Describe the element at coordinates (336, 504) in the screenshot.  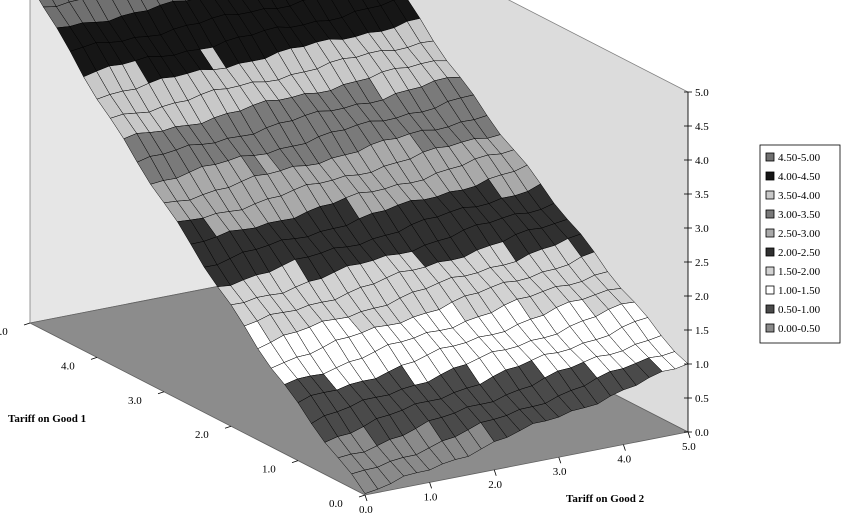
I see `x-axis-tick-label: 0.0` at that location.